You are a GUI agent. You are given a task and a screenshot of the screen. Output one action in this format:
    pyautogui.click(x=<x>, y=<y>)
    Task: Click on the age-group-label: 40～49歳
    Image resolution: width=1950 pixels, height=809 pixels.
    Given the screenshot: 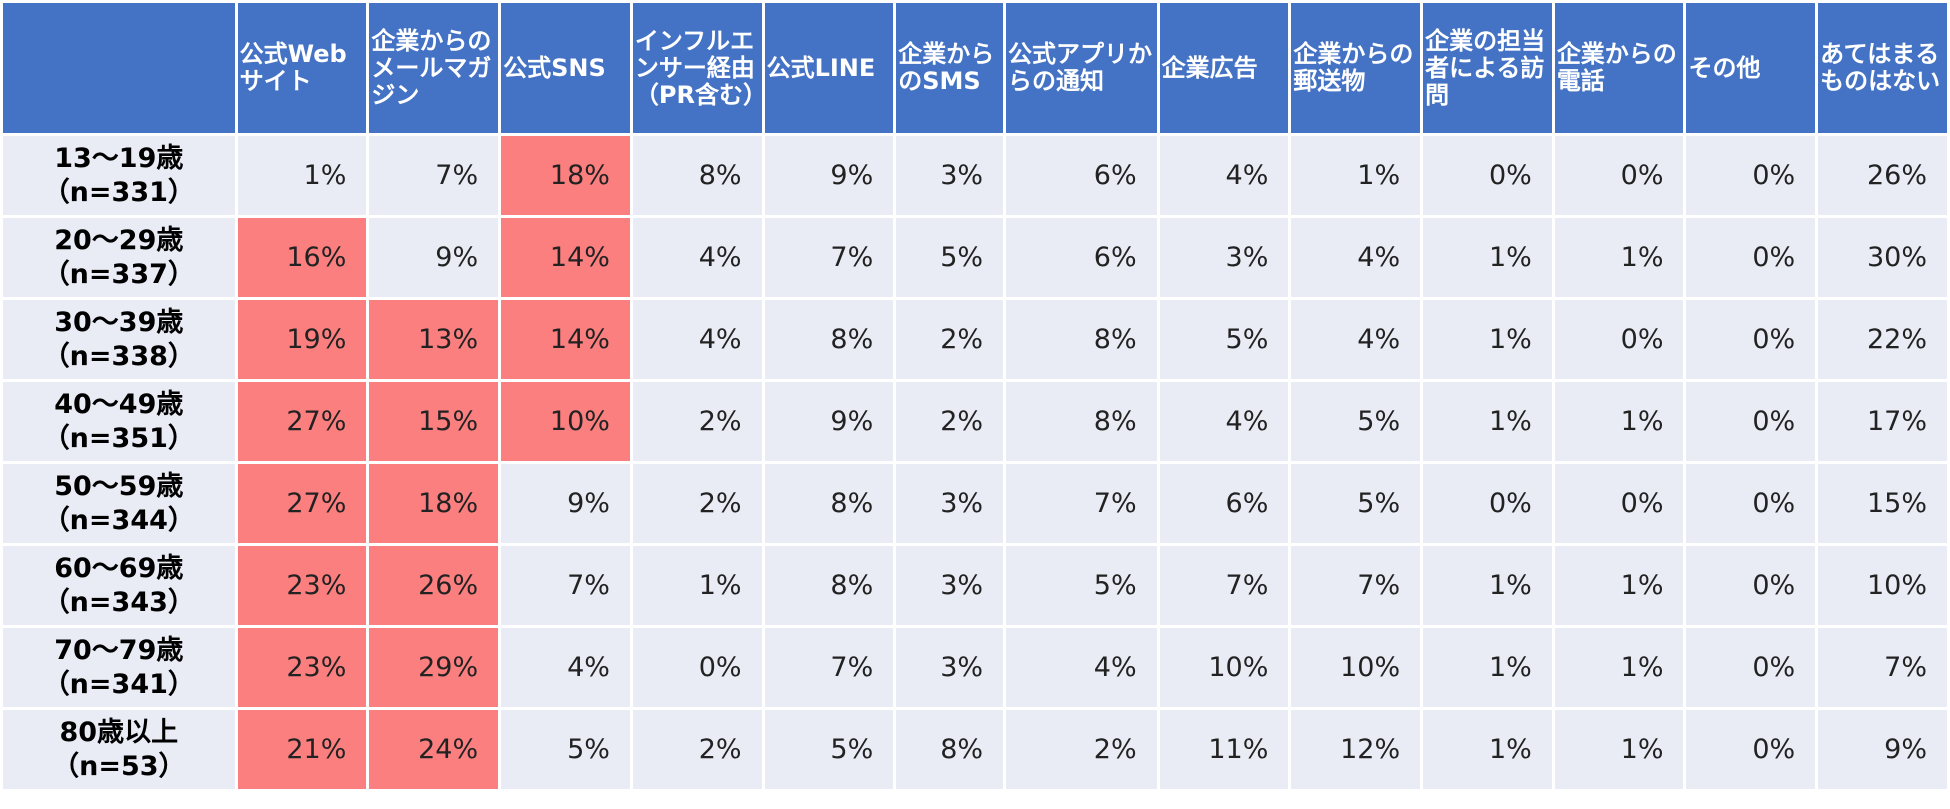 What is the action you would take?
    pyautogui.click(x=119, y=404)
    